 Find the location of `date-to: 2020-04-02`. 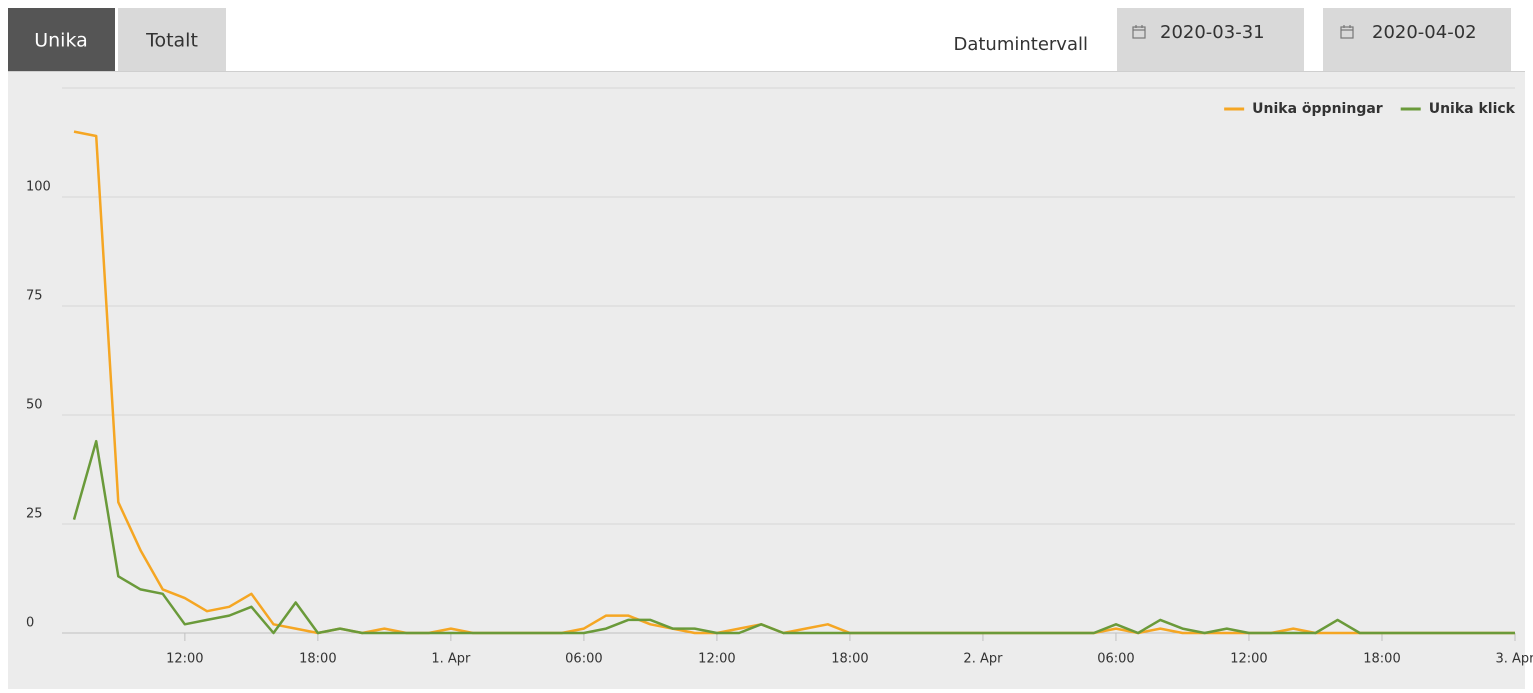

date-to: 2020-04-02 is located at coordinates (1424, 32).